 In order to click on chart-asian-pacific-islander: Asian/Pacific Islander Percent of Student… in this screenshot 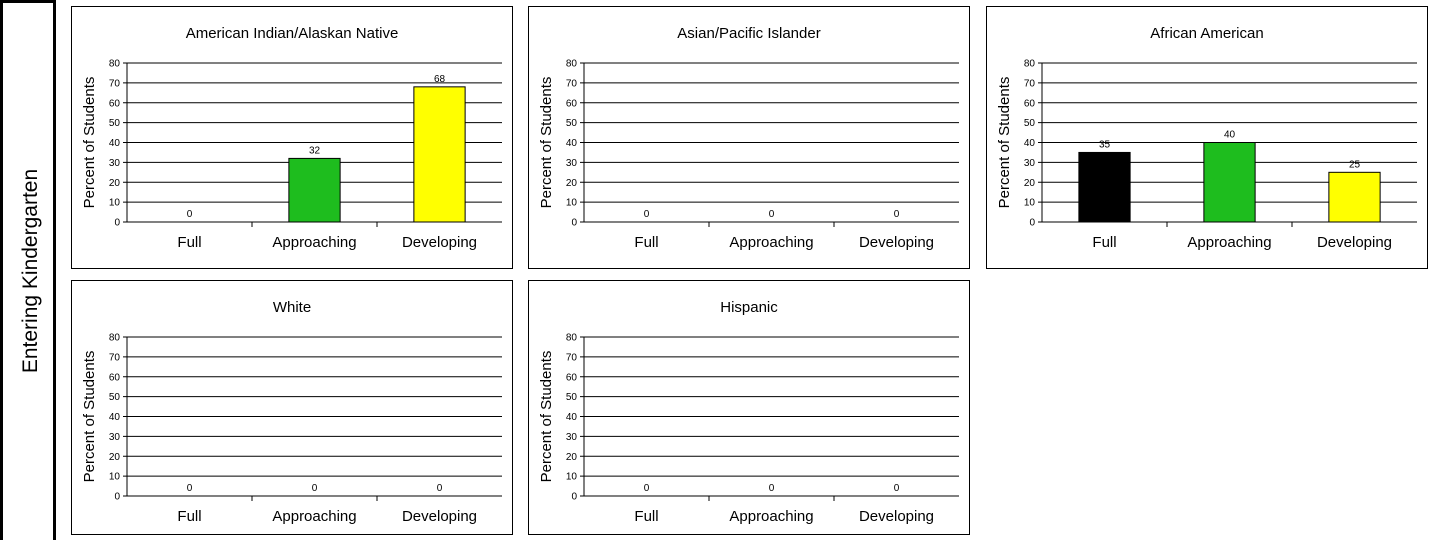, I will do `click(748, 138)`.